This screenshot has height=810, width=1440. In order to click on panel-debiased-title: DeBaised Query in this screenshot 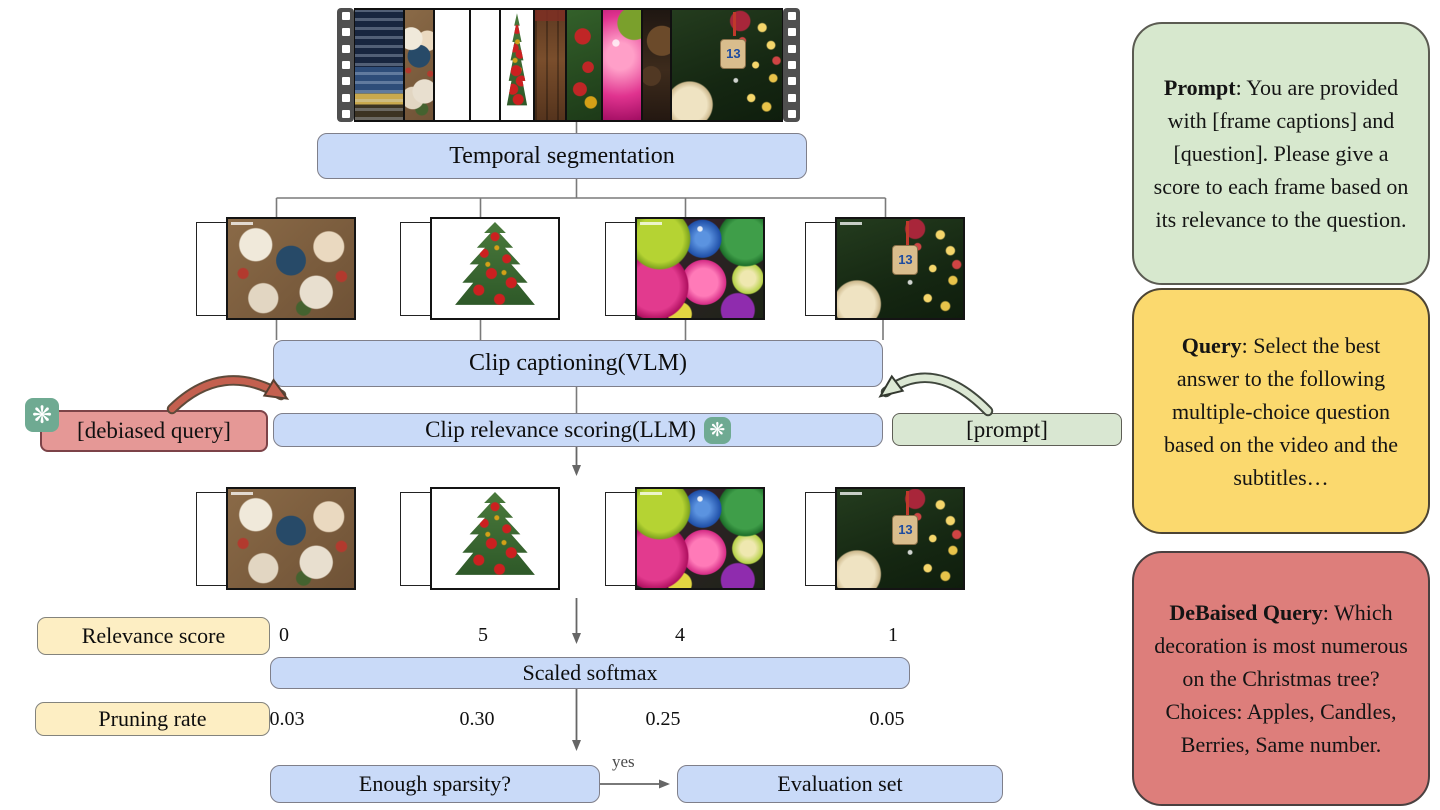, I will do `click(1246, 612)`.